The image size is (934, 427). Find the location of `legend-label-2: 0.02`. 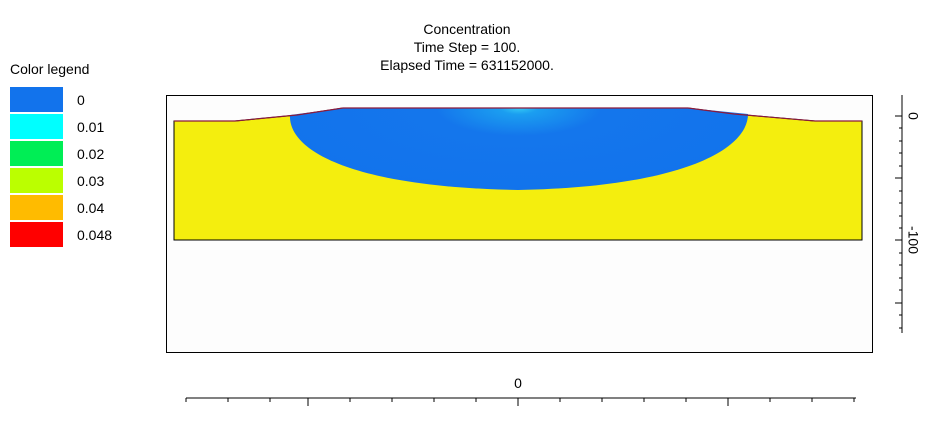

legend-label-2: 0.02 is located at coordinates (91, 154).